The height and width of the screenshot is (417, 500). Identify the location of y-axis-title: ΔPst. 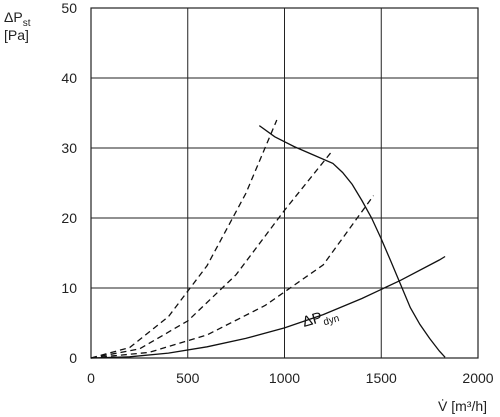
(17, 19).